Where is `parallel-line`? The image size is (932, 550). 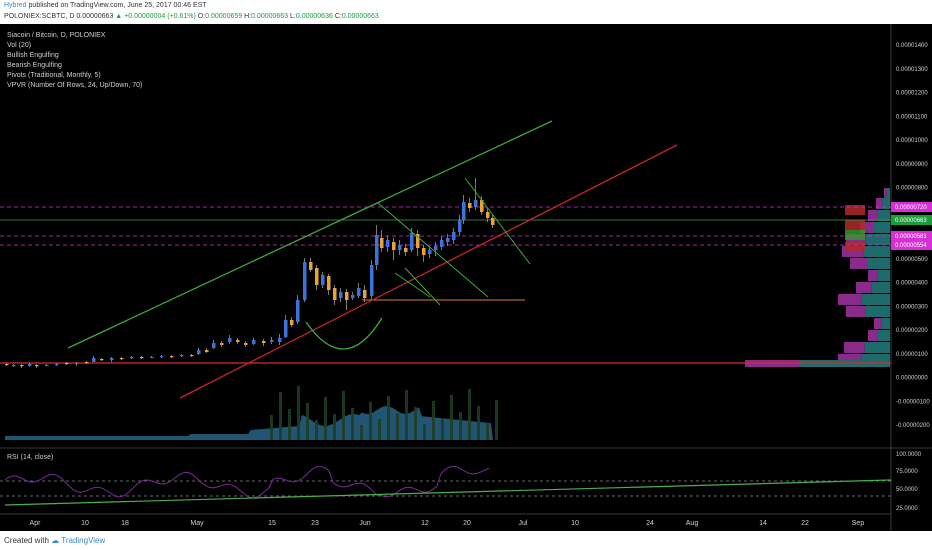
parallel-line is located at coordinates (412, 285).